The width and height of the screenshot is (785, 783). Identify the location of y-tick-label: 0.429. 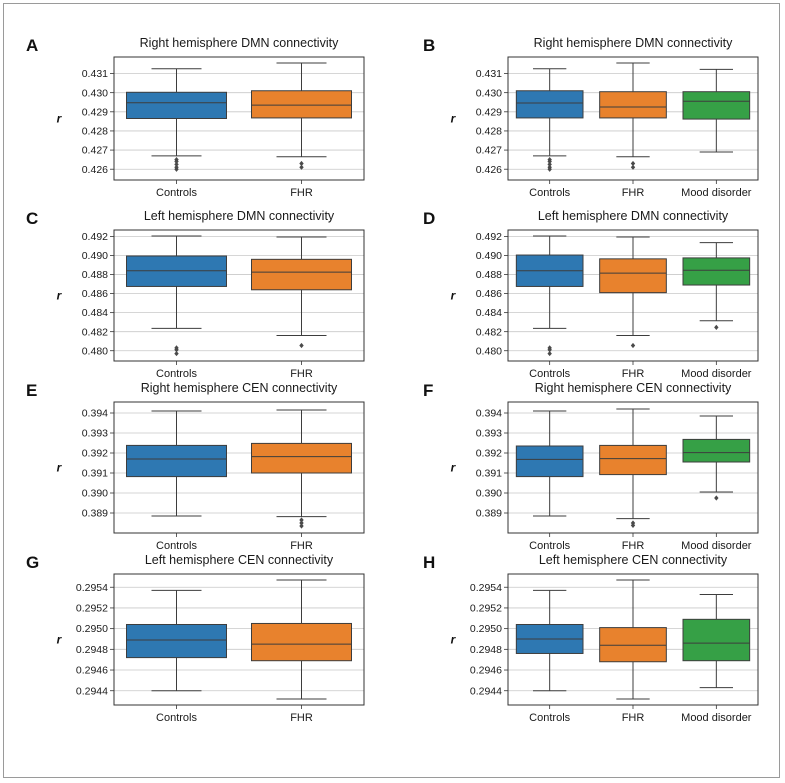
(95, 112).